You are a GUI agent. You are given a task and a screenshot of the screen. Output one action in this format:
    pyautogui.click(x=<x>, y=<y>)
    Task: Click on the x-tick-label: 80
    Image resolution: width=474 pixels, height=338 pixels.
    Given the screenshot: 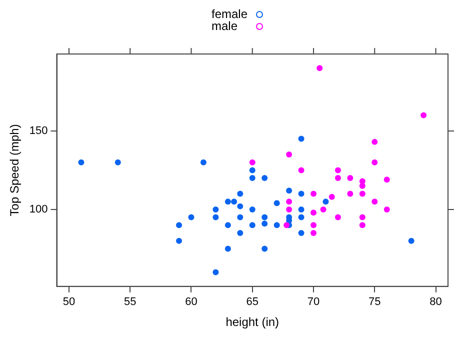 What is the action you would take?
    pyautogui.click(x=436, y=302)
    